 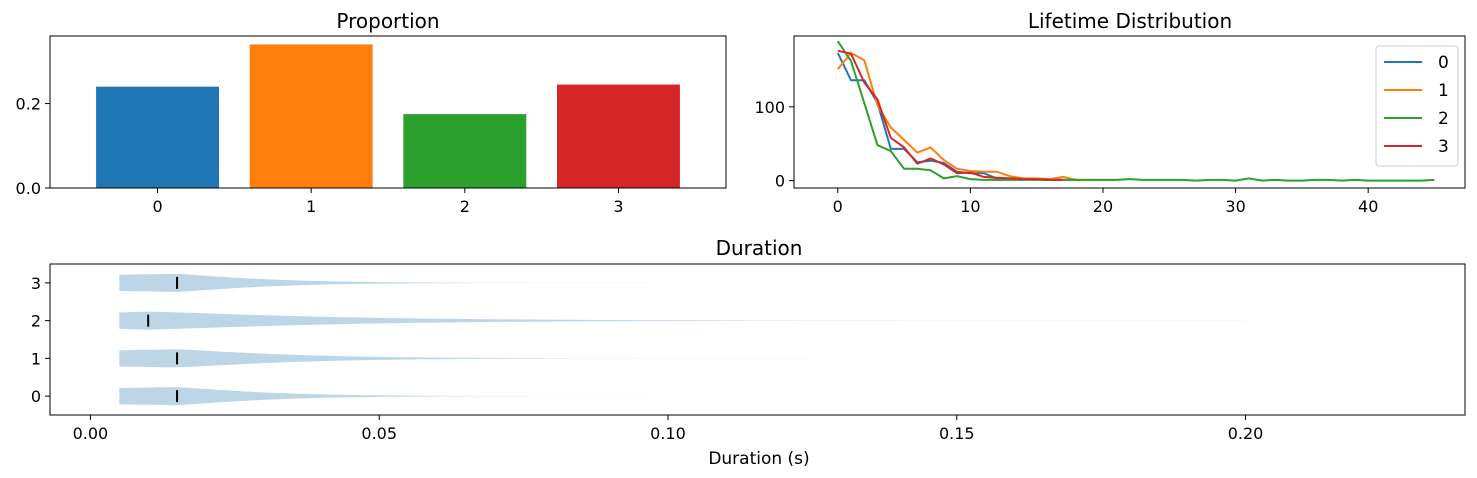 What do you see at coordinates (758, 459) in the screenshot?
I see `duration-xlabel: Duration (s)` at bounding box center [758, 459].